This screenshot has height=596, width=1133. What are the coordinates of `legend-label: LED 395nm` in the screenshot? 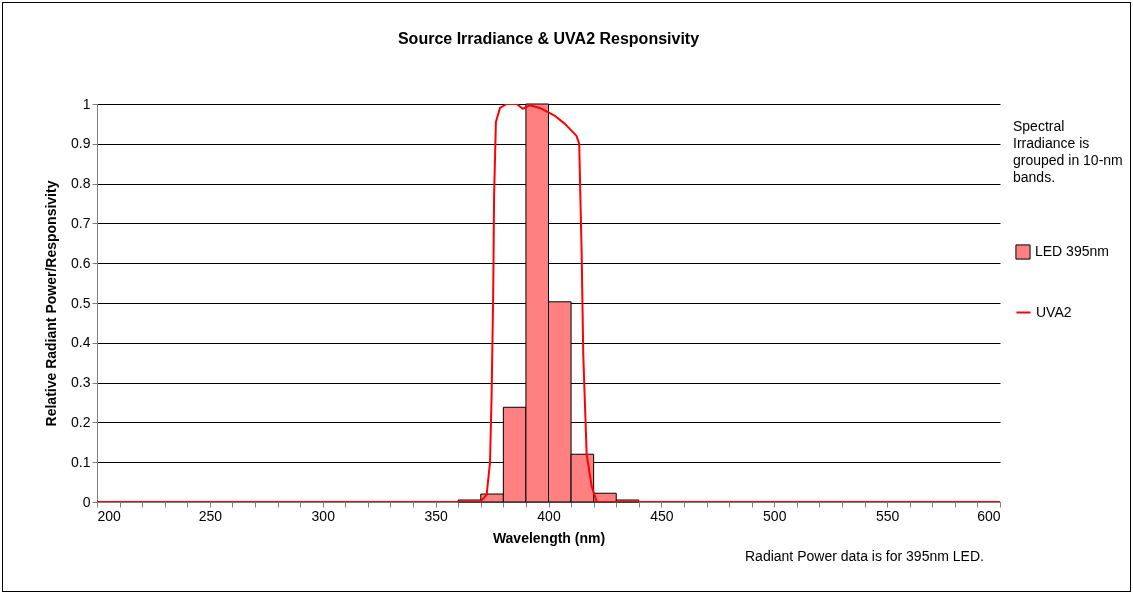 It's located at (1072, 251).